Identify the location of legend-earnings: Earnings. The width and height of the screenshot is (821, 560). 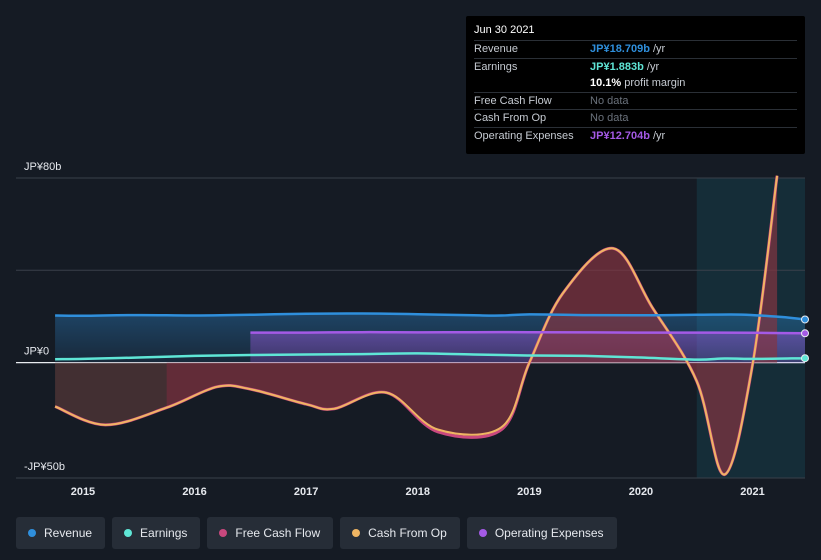
(156, 533).